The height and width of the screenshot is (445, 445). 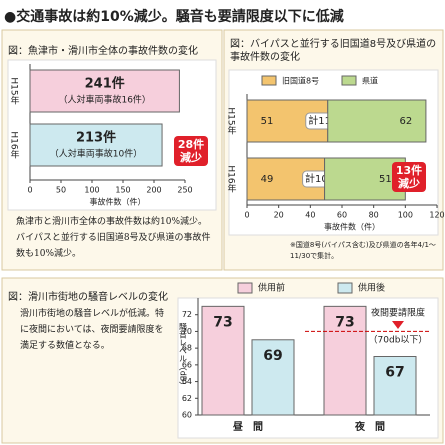 I want to click on y-tick-label: 60, so click(x=187, y=415).